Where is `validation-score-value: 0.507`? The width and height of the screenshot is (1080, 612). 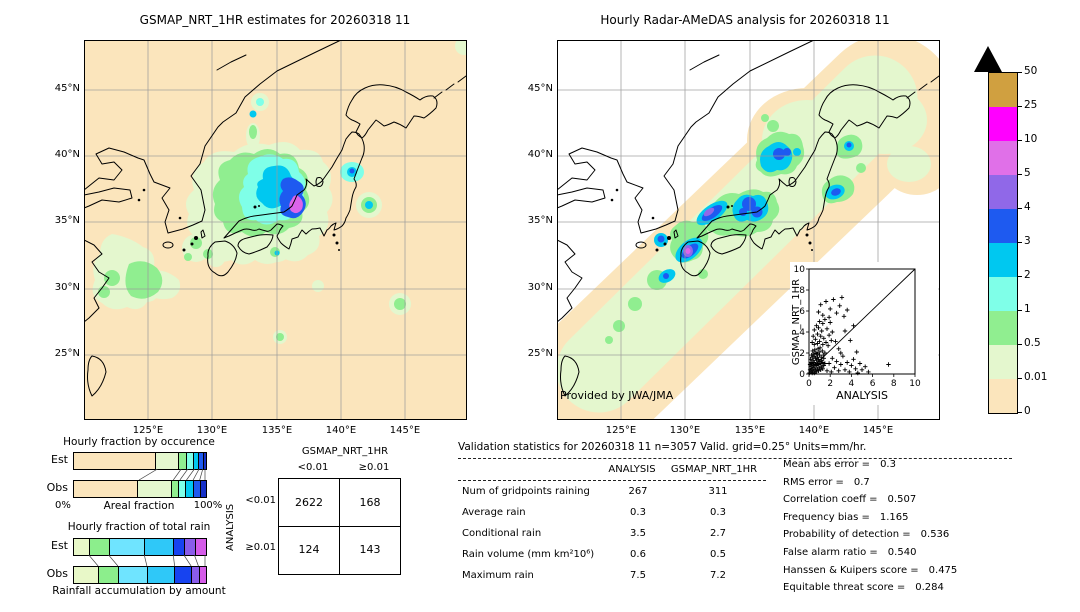 validation-score-value: 0.507 is located at coordinates (902, 500).